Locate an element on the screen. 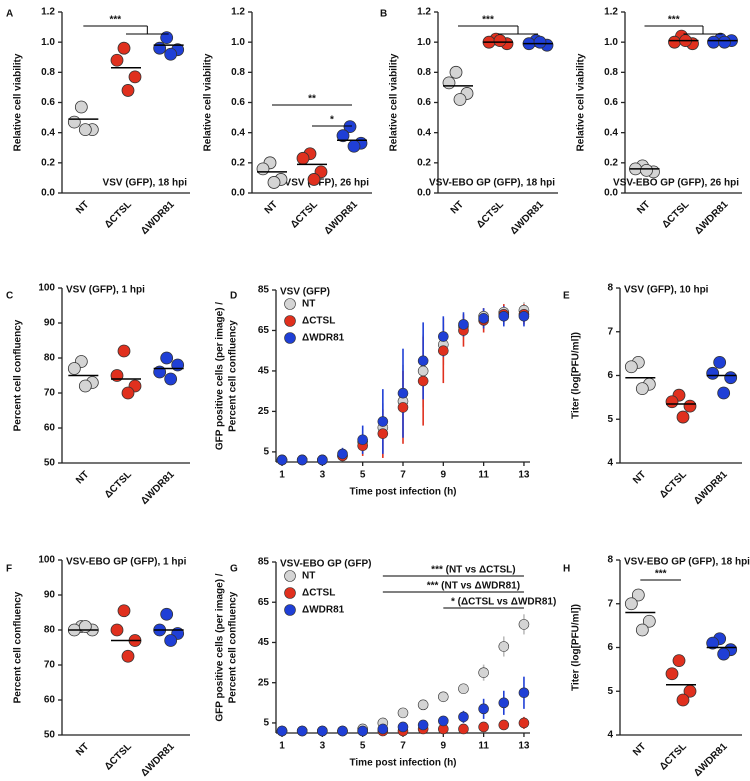 The height and width of the screenshot is (781, 750). y-tick-label: 0.6 is located at coordinates (48, 102).